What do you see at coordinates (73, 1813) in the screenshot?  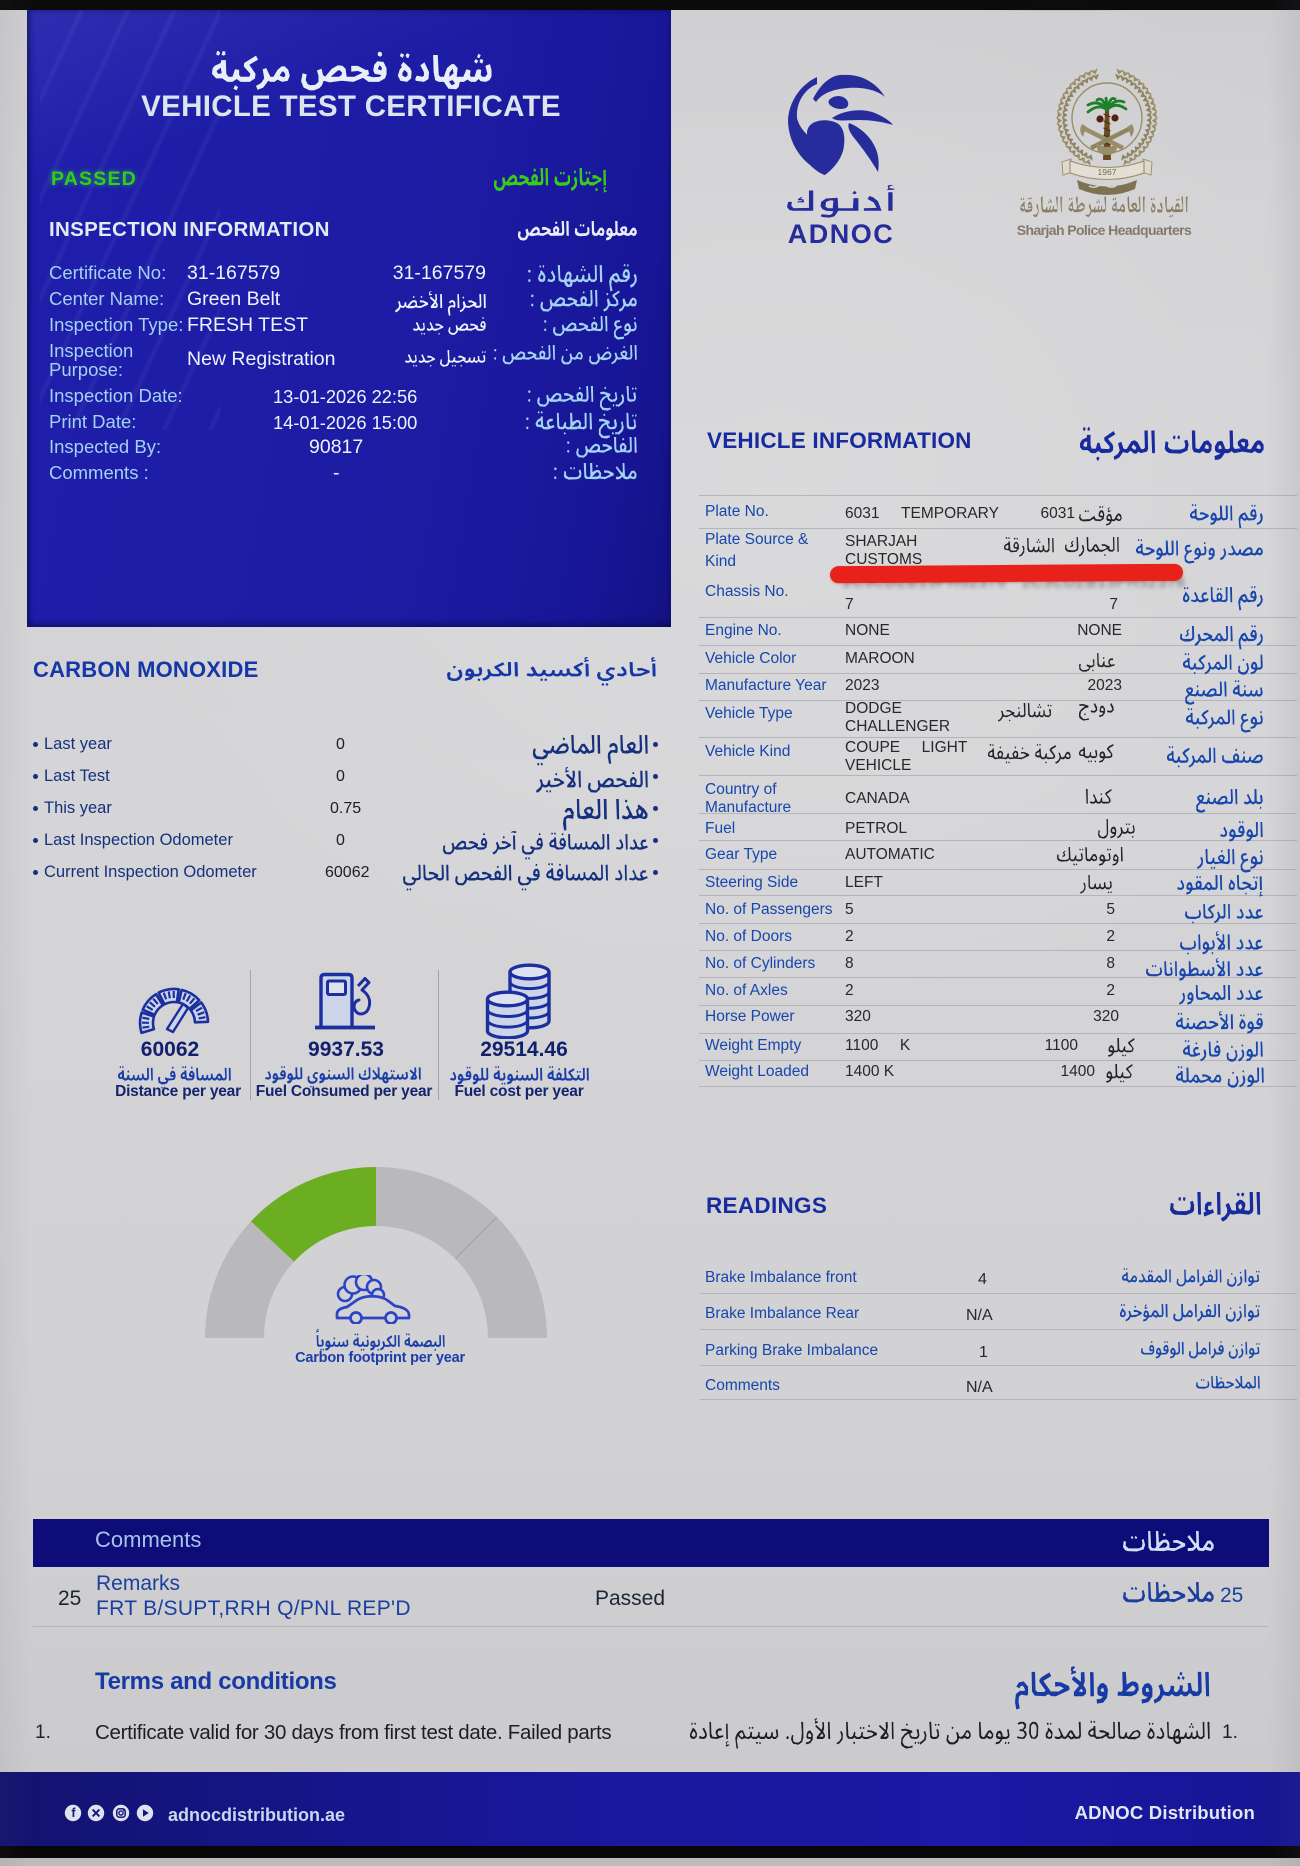 I see `svg-text: f` at bounding box center [73, 1813].